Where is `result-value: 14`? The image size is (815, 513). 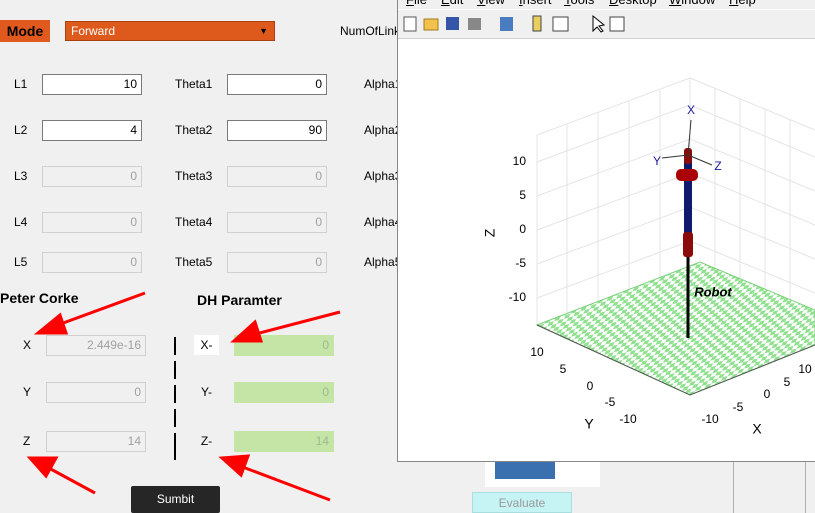
result-value: 14 is located at coordinates (96, 441).